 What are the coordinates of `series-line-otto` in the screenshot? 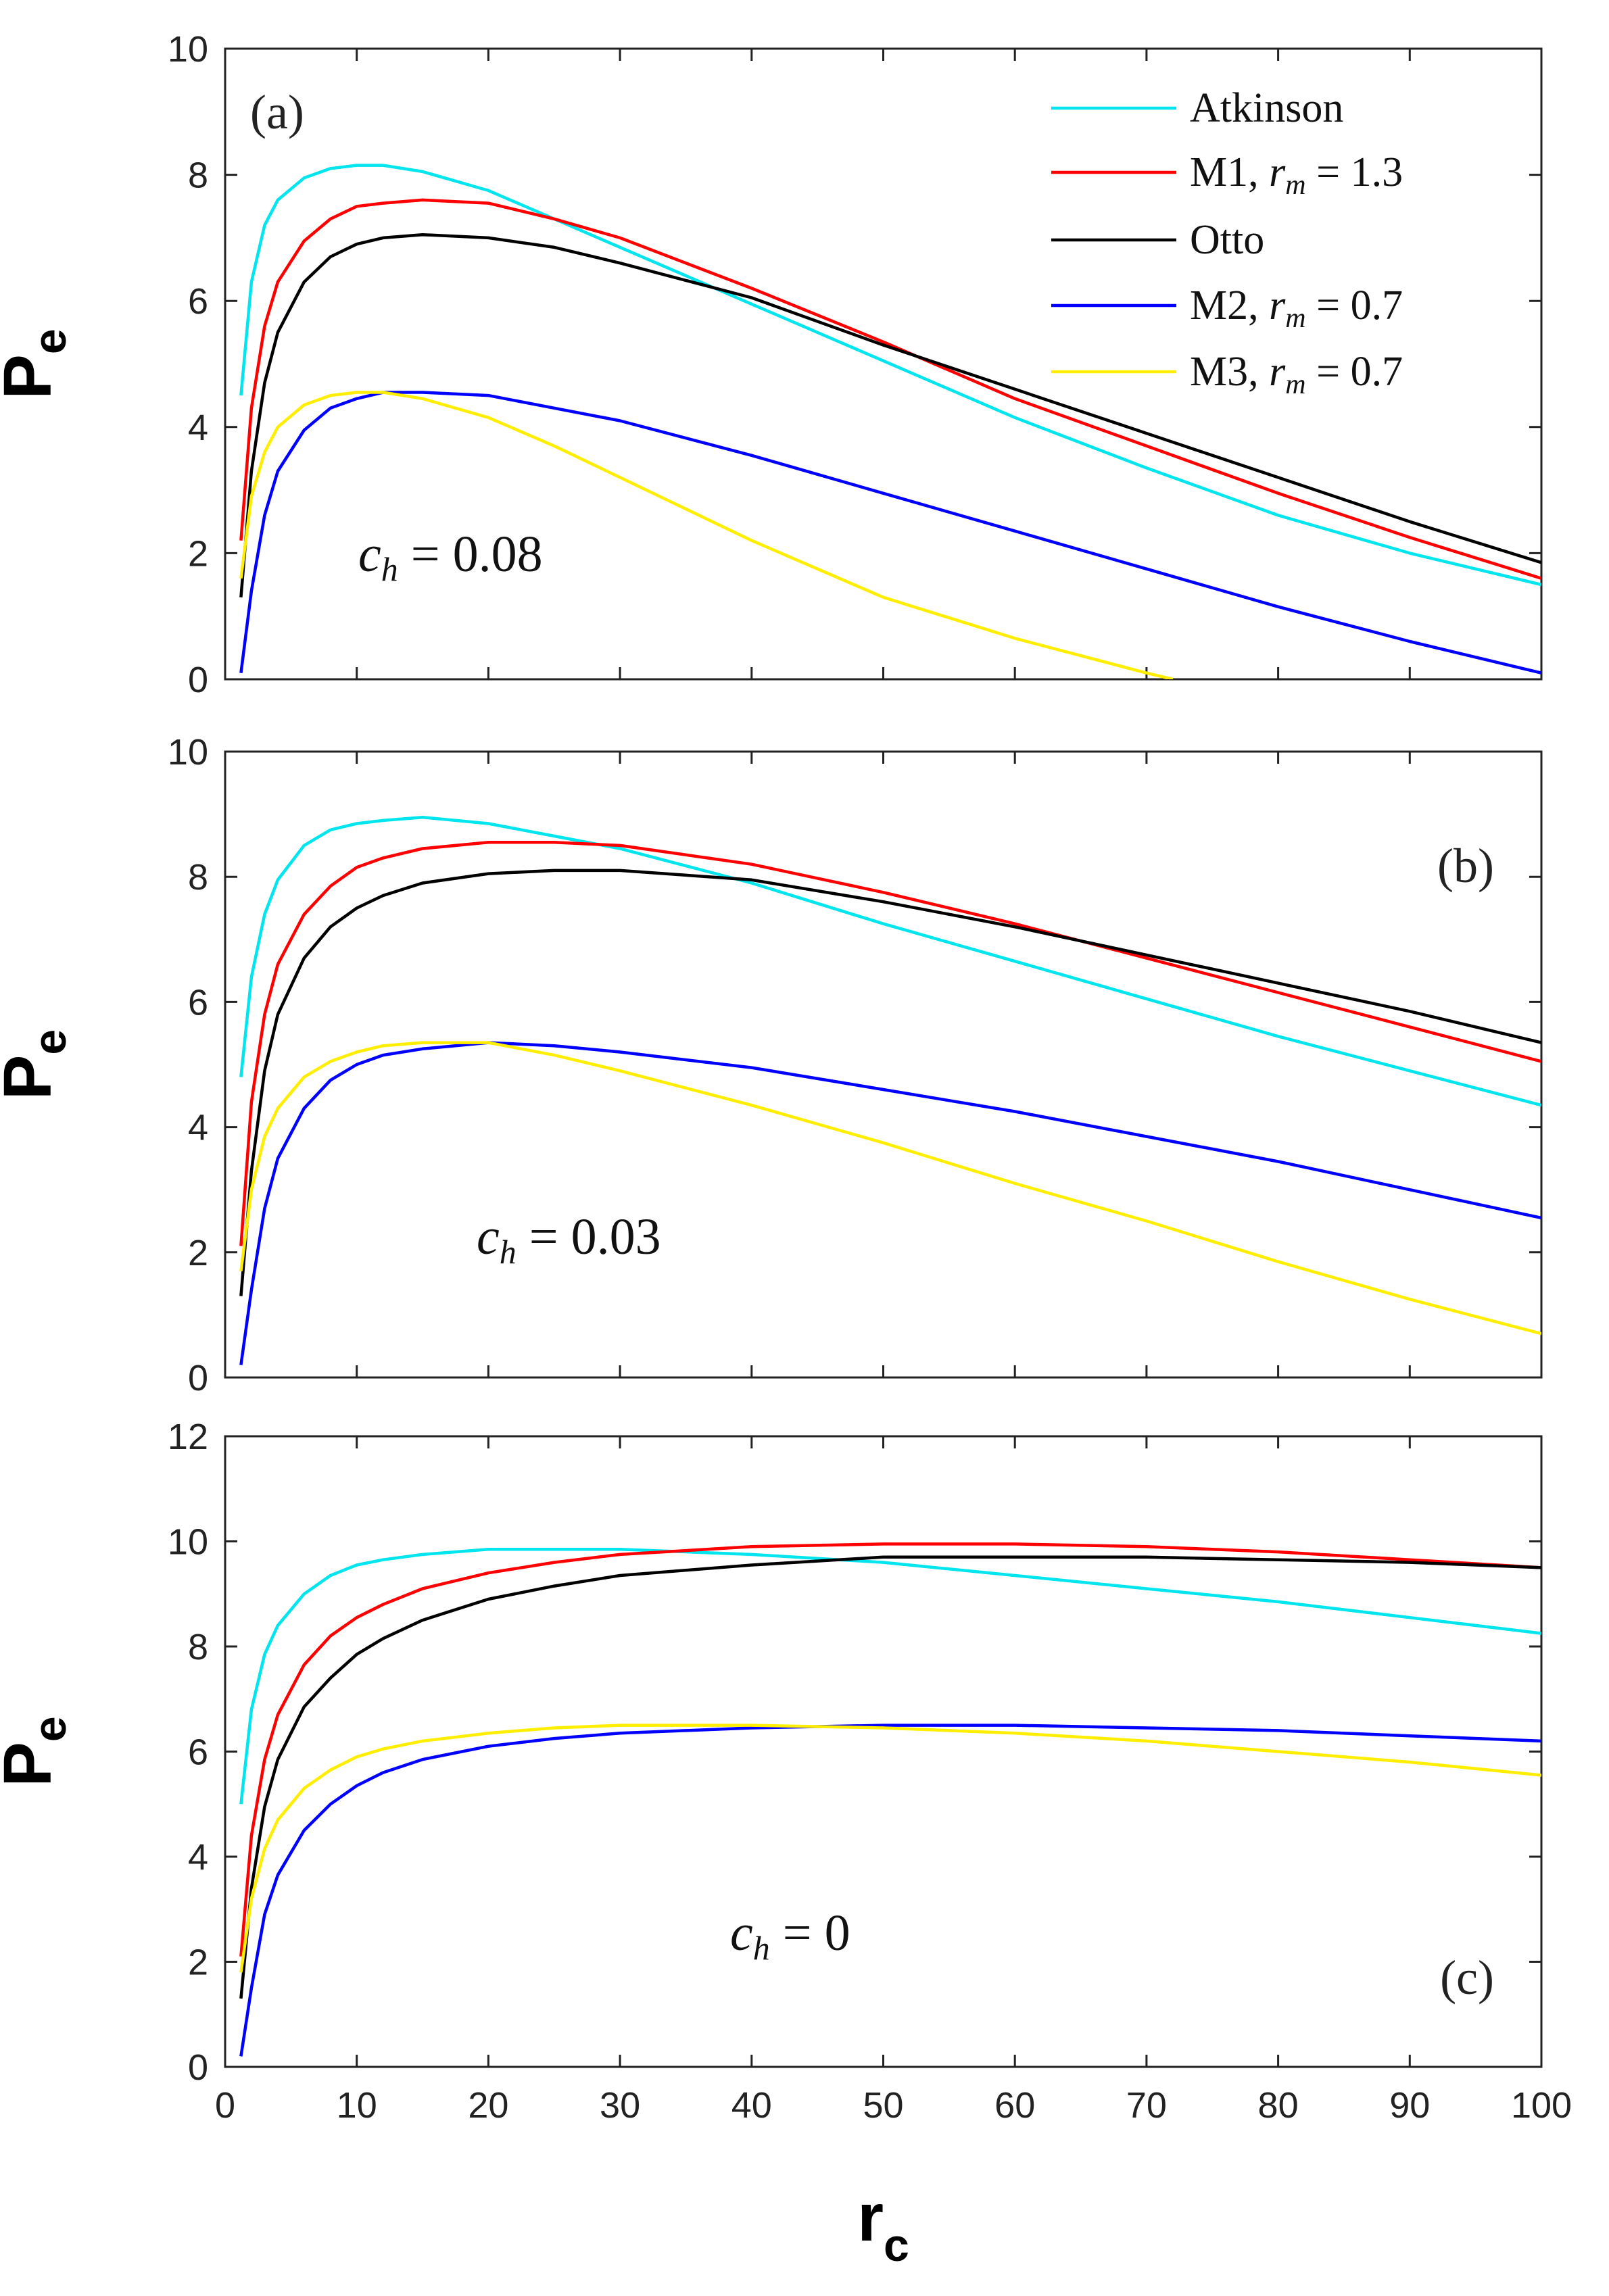 It's located at (890, 415).